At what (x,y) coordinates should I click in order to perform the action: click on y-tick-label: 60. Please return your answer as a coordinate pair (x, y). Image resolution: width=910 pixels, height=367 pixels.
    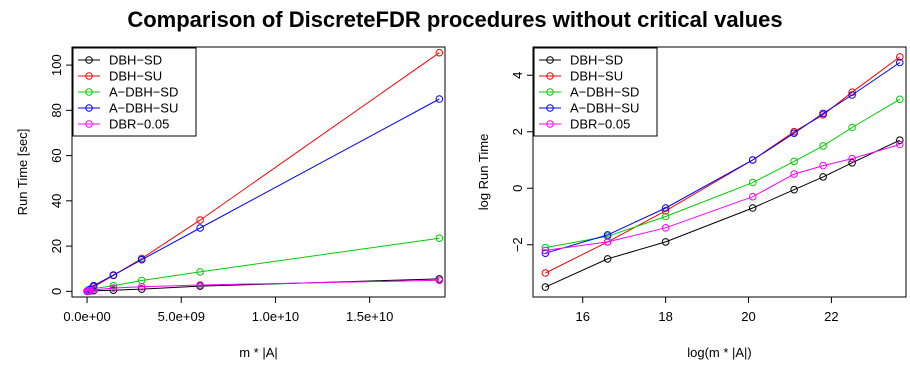
    Looking at the image, I should click on (56, 155).